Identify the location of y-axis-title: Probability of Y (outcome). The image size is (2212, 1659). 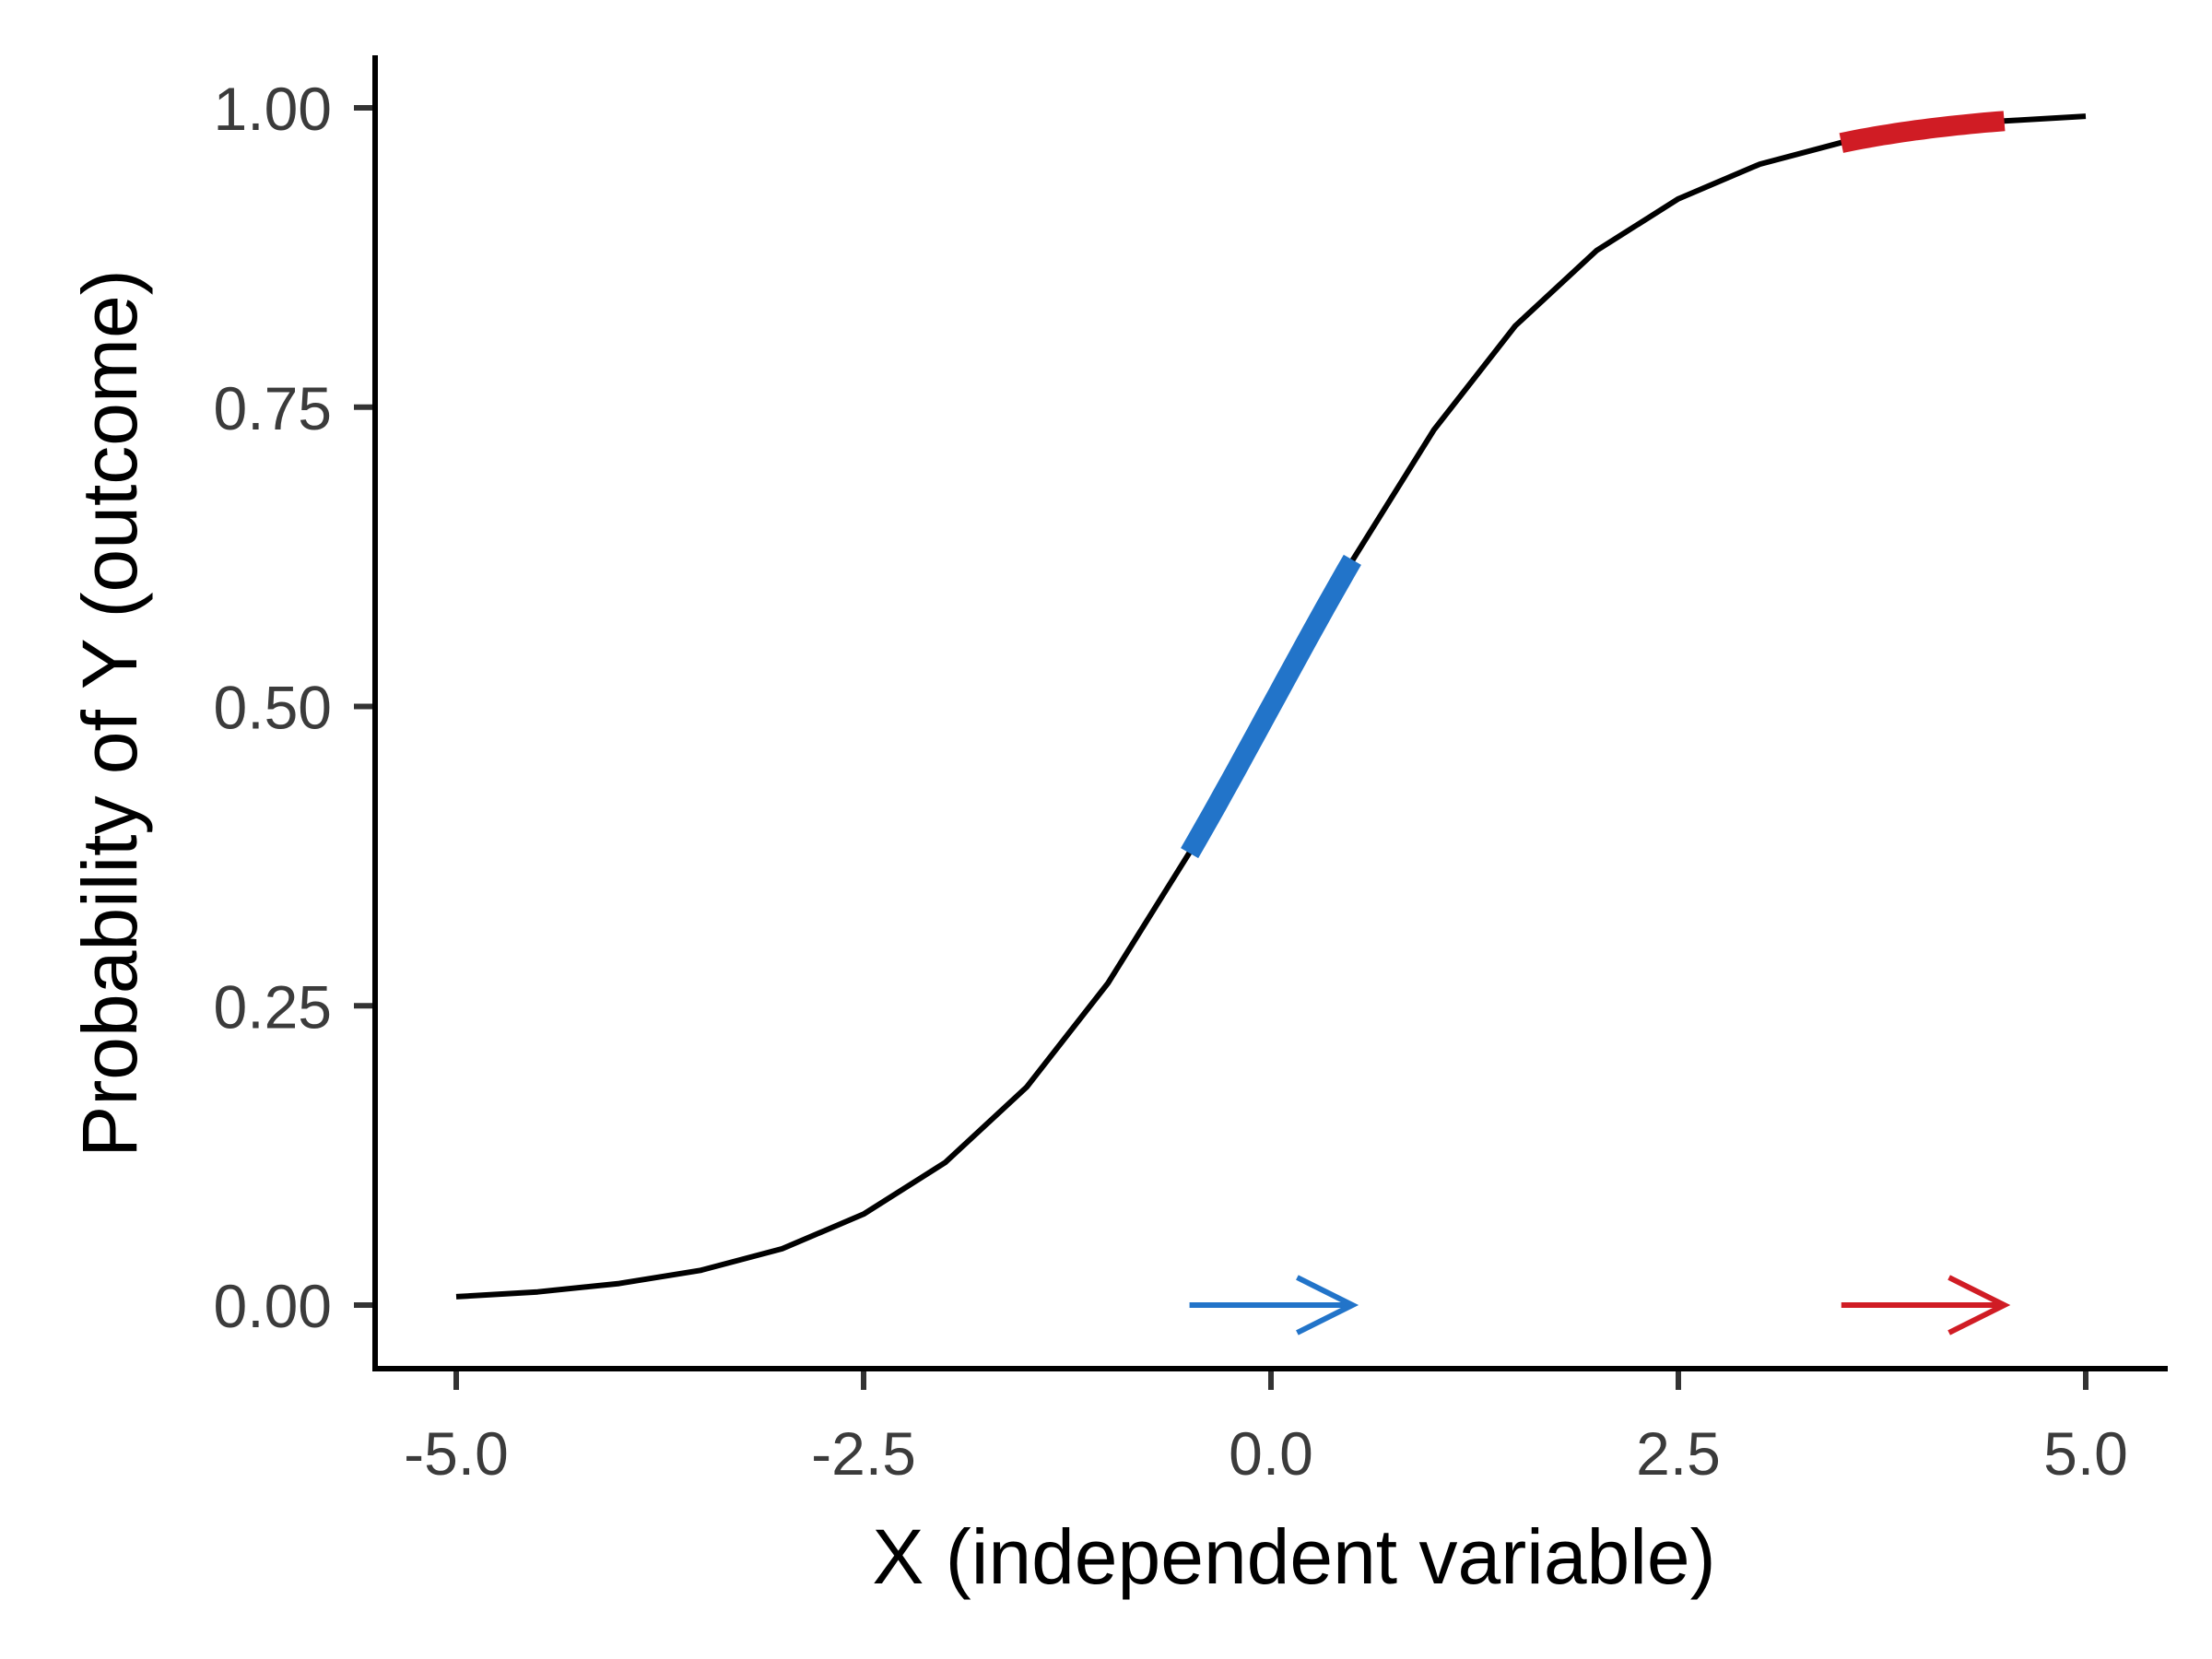
(109, 713).